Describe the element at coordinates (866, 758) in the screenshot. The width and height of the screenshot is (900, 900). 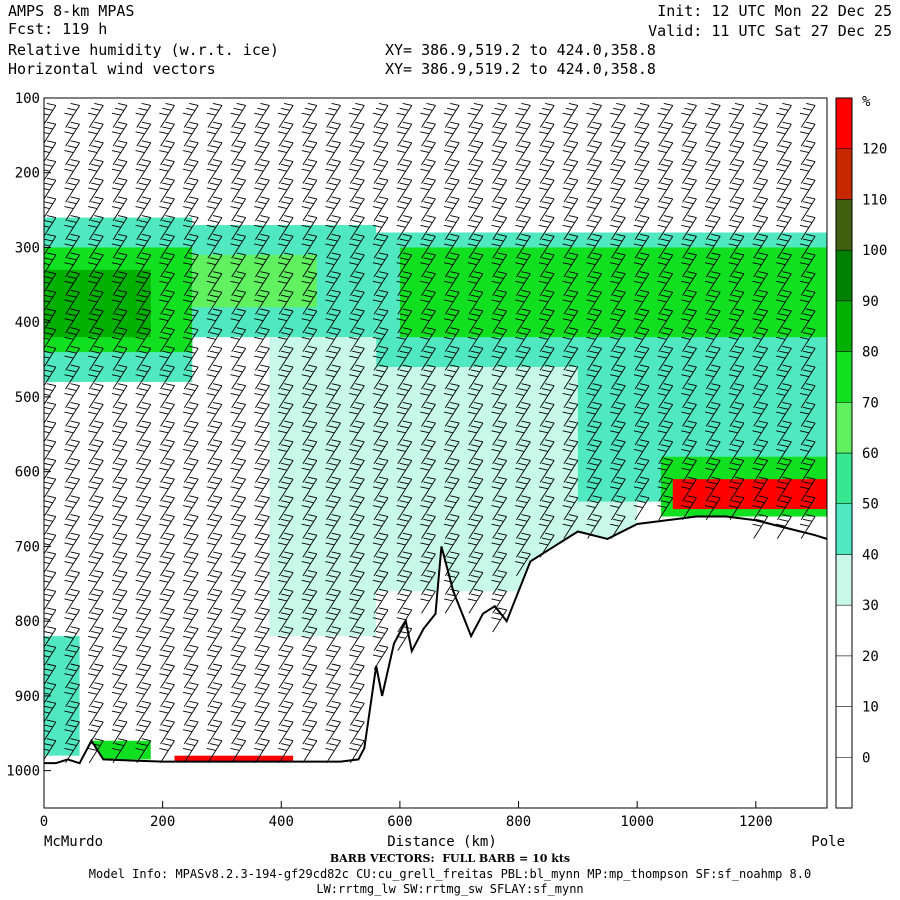
I see `colorbar-label-0: 0` at that location.